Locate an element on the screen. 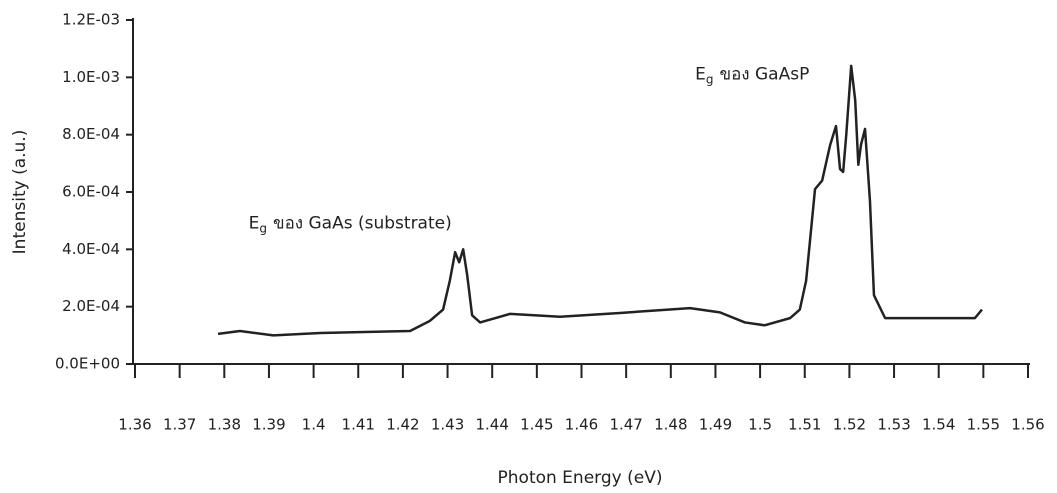  y-tick-label: 2.0E-04 is located at coordinates (91, 306).